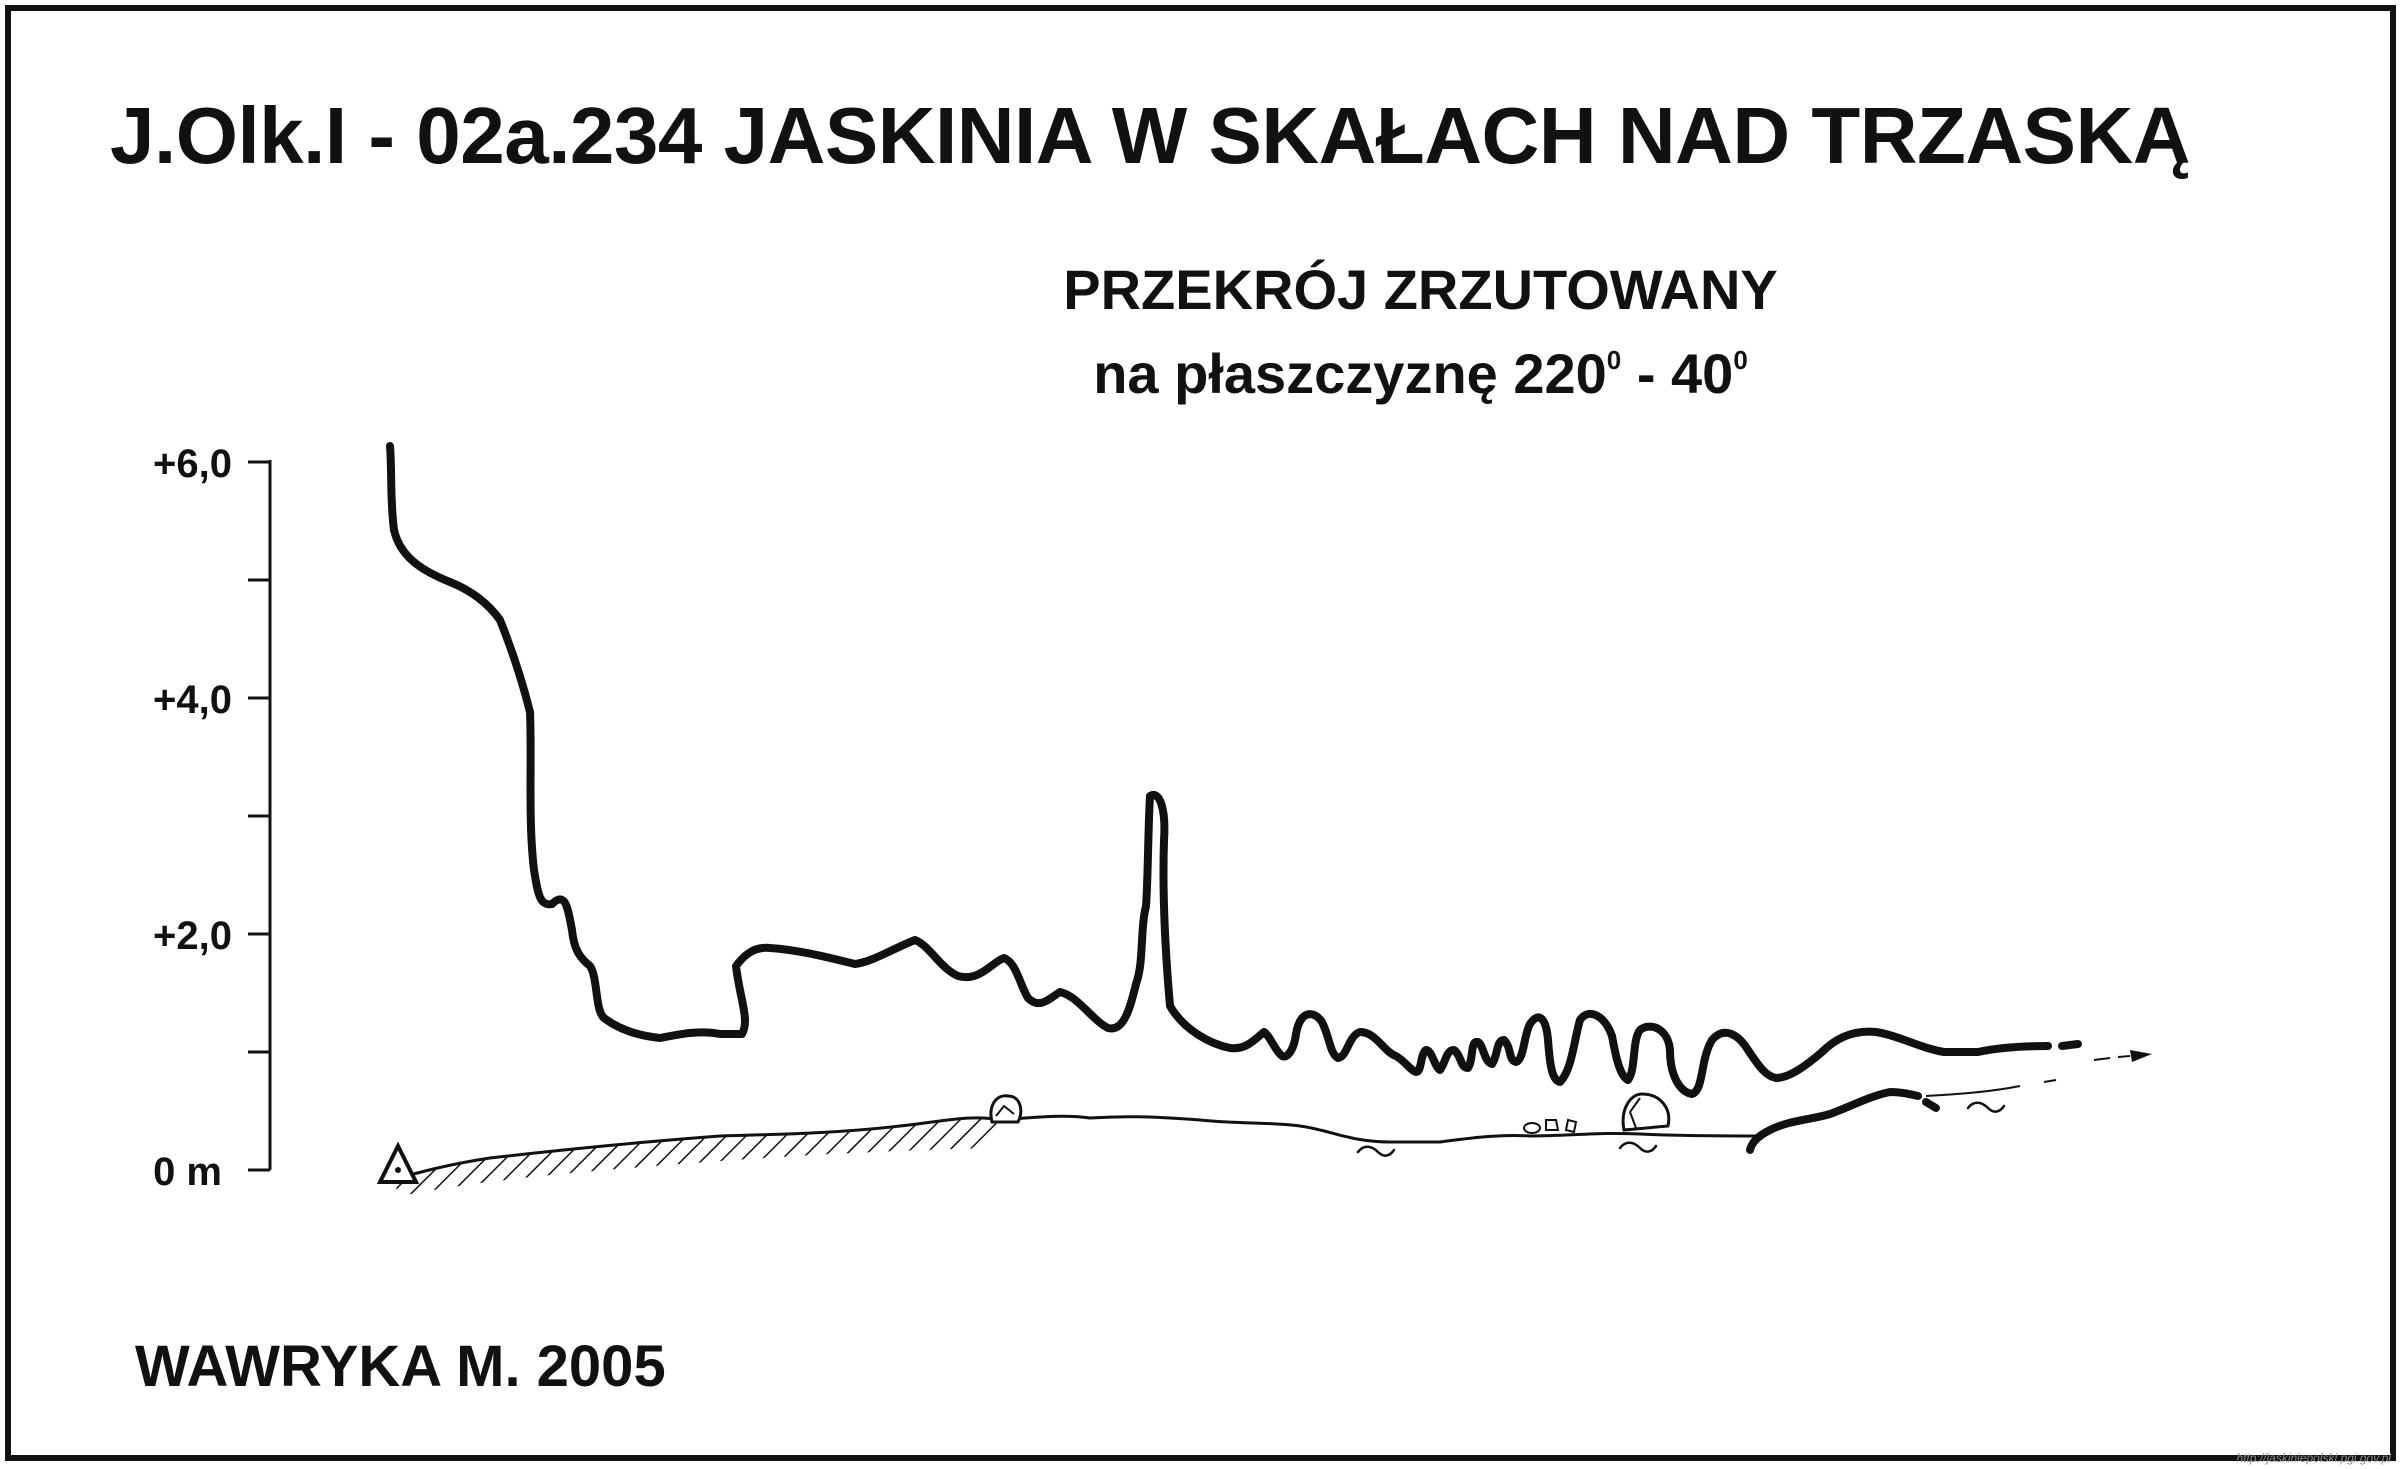 The image size is (2401, 1469). I want to click on scale-label-upper: +4,0, so click(192, 700).